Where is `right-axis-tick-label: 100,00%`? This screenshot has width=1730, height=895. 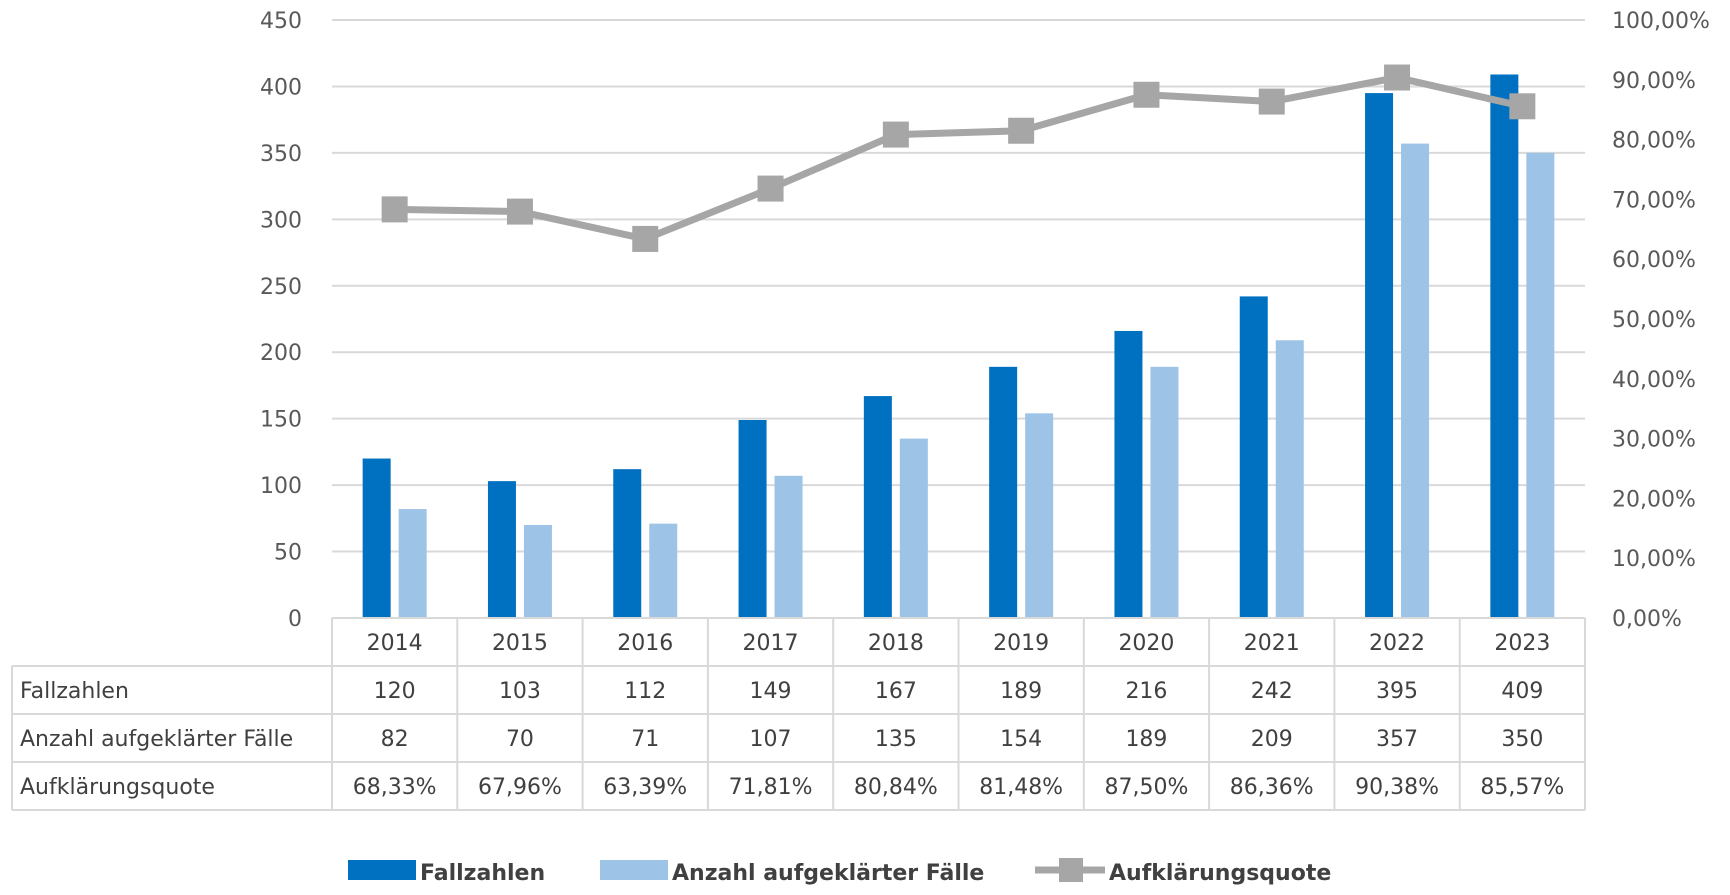 right-axis-tick-label: 100,00% is located at coordinates (1661, 21).